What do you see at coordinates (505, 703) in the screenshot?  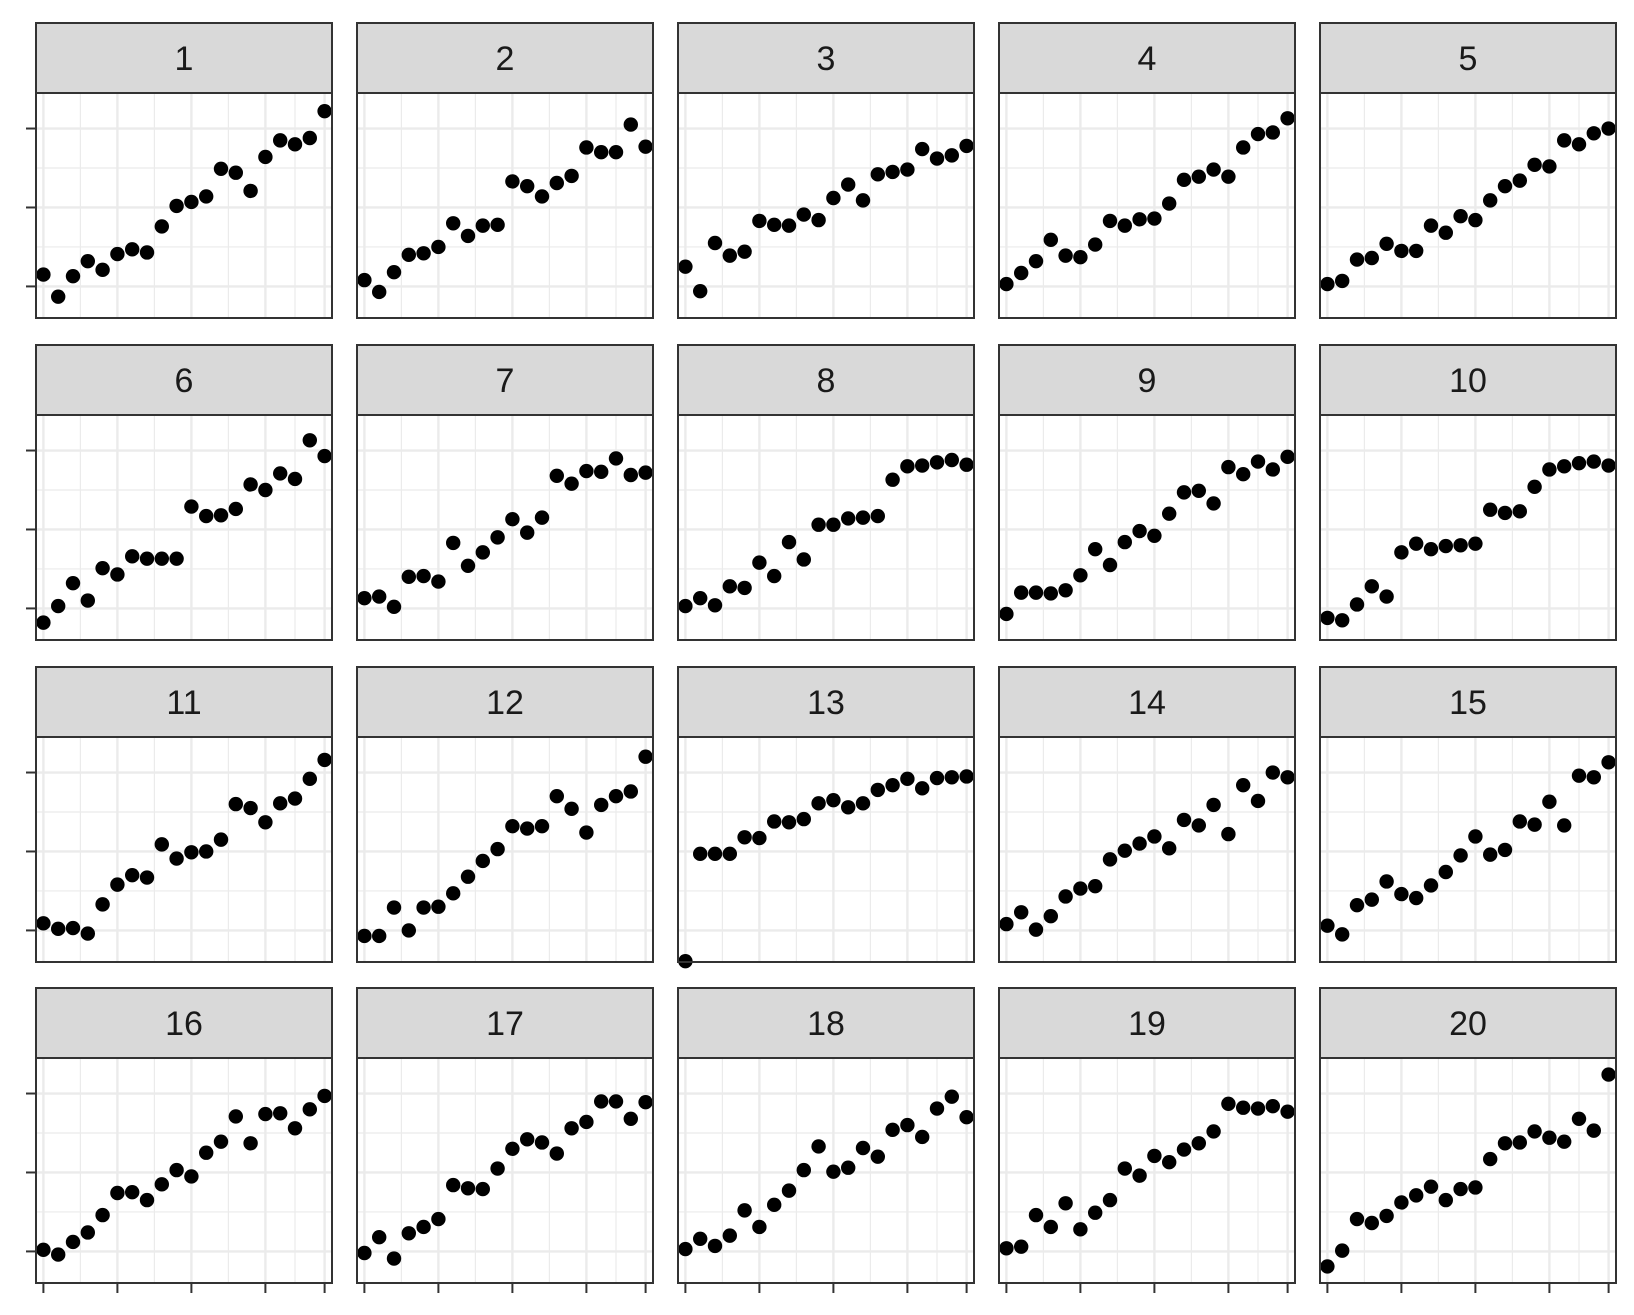 I see `strip-label: 12` at bounding box center [505, 703].